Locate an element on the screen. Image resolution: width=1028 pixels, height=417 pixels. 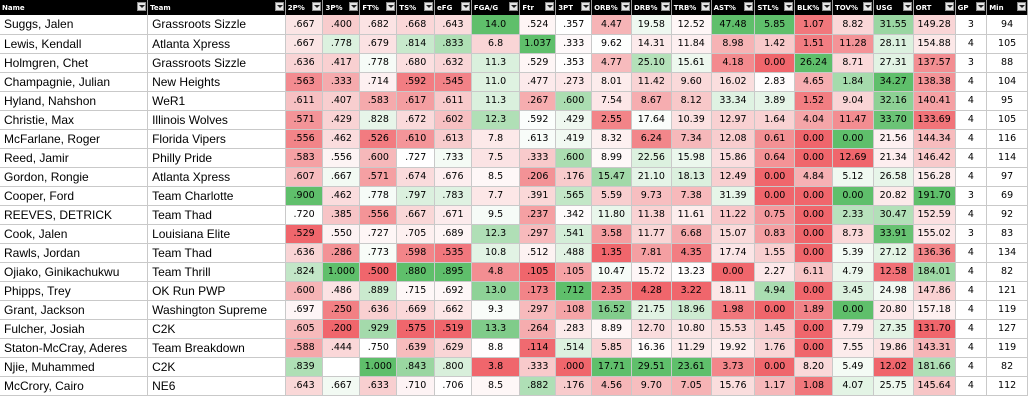
cell-ft: .682 is located at coordinates (378, 25).